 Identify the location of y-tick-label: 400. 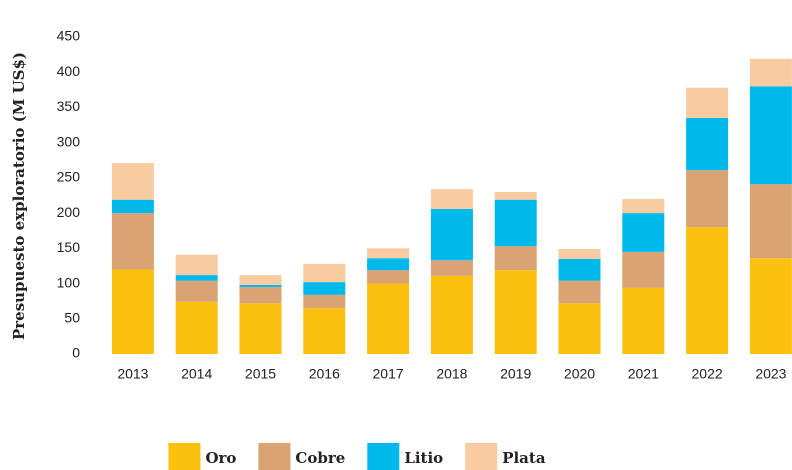
(69, 71).